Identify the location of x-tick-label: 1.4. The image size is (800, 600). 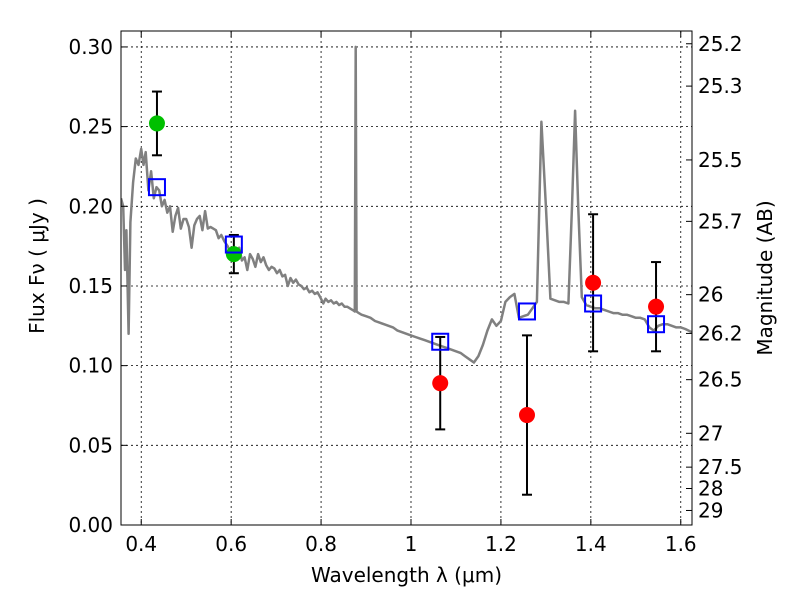
(591, 544).